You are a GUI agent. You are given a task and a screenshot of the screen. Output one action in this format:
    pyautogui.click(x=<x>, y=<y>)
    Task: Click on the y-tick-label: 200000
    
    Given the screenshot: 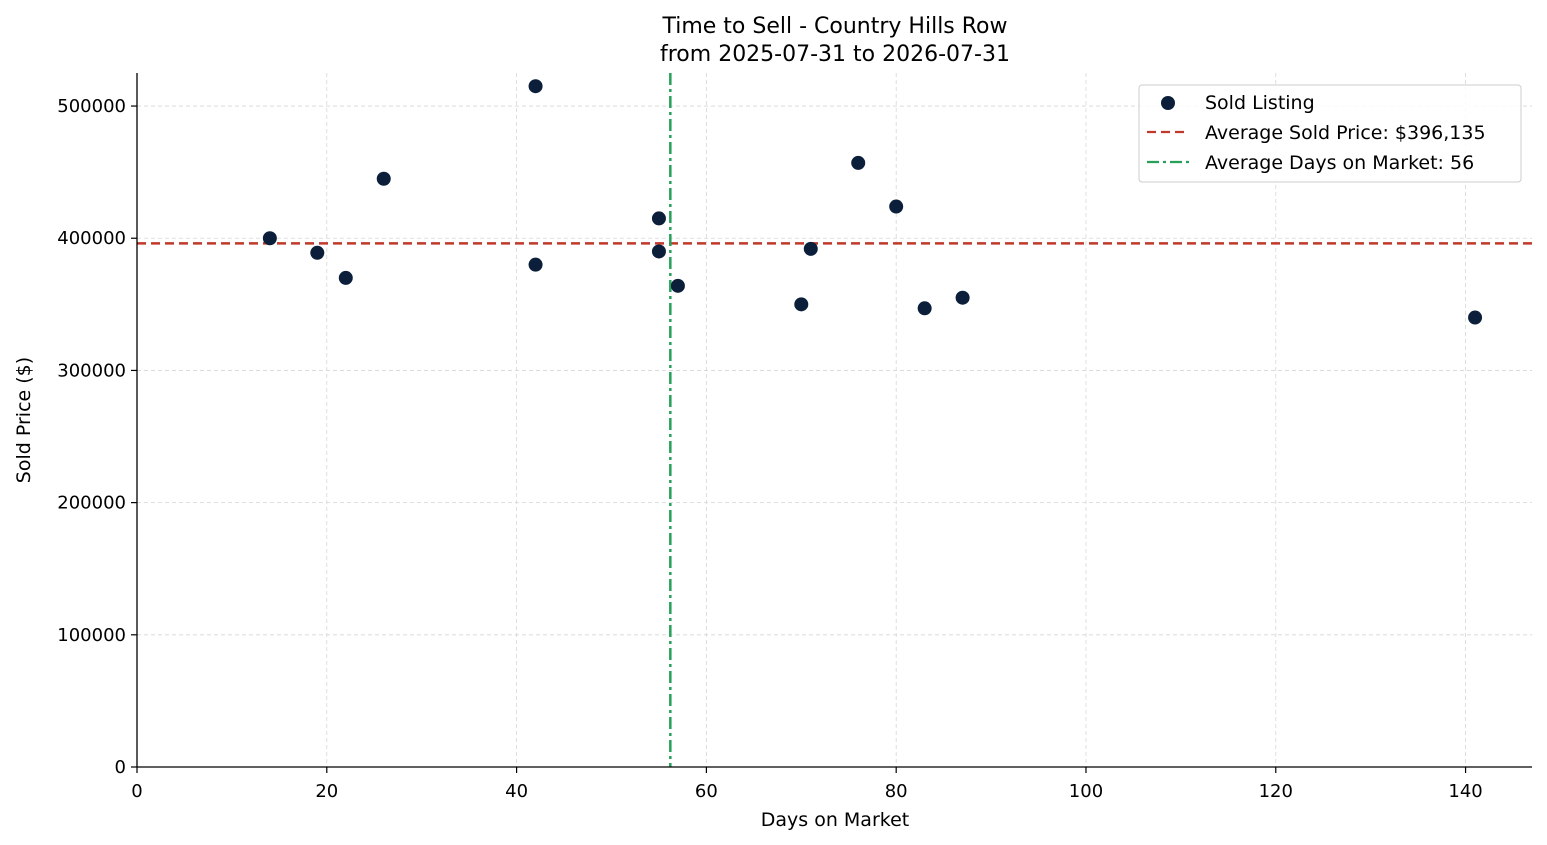 What is the action you would take?
    pyautogui.click(x=91, y=503)
    